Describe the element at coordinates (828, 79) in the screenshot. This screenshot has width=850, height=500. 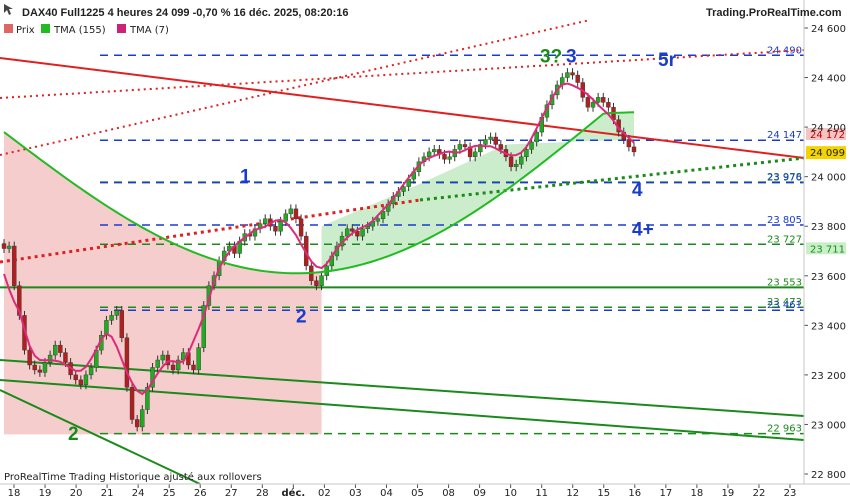
I see `y-tick-label: 24 400` at that location.